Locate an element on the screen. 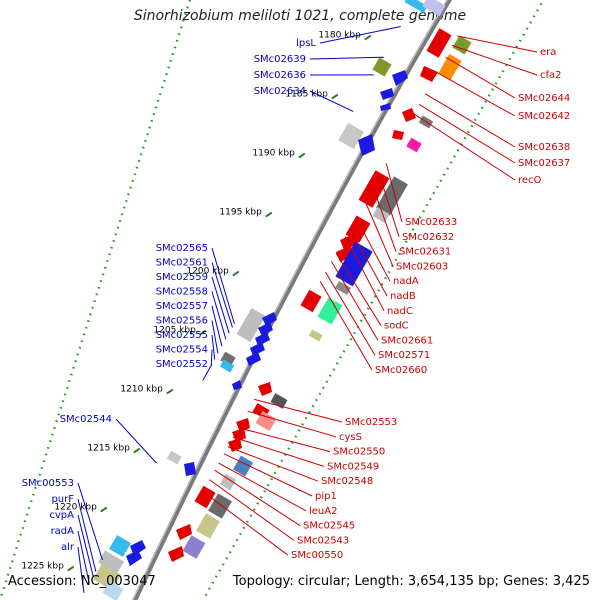 Image resolution: width=600 pixels, height=600 pixels. gene-label: pip1 is located at coordinates (326, 496).